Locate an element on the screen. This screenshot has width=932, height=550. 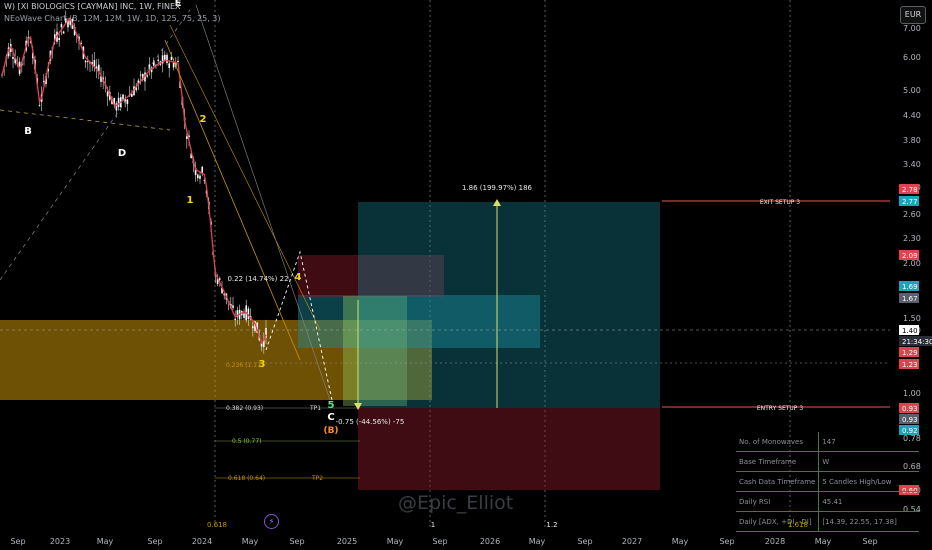
wave-label-4: 2 is located at coordinates (203, 119).